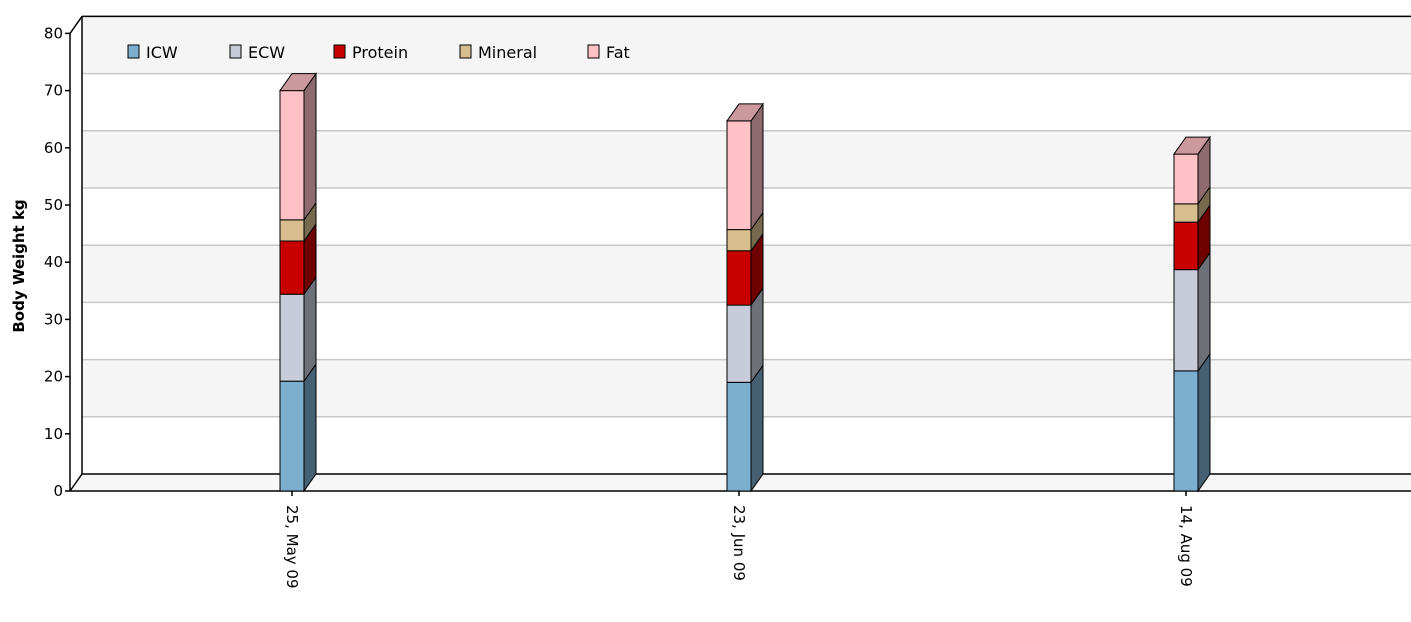 This screenshot has width=1411, height=622. I want to click on x-category-label: 23, Jun 09, so click(739, 543).